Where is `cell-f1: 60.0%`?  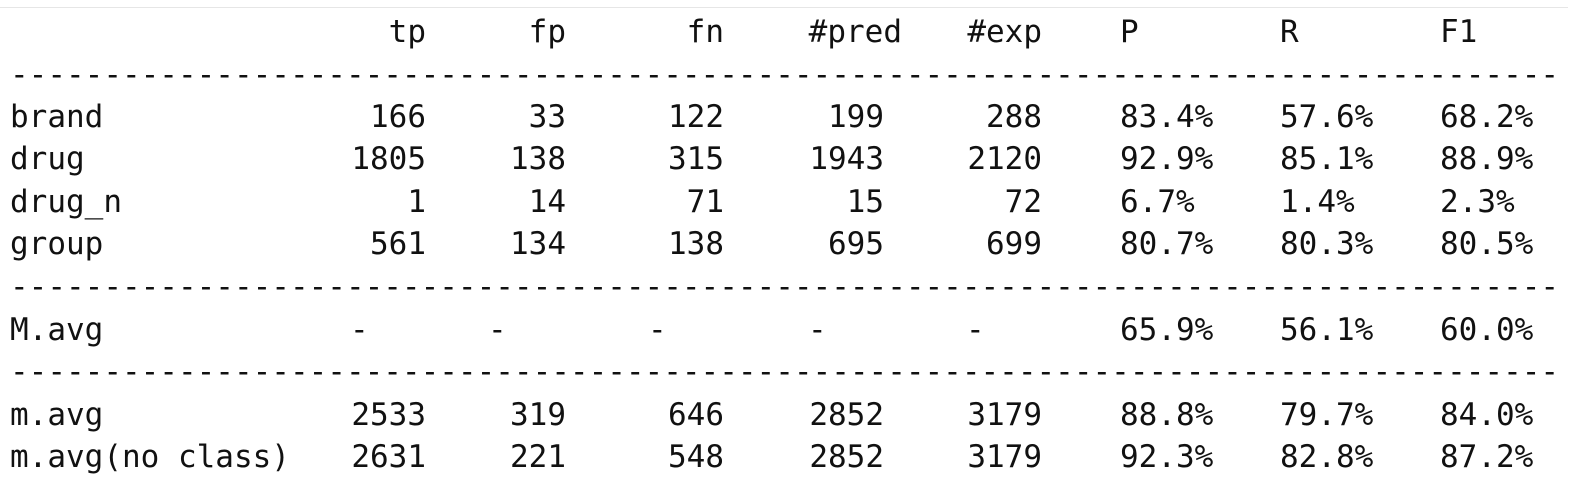
cell-f1: 60.0% is located at coordinates (1487, 330).